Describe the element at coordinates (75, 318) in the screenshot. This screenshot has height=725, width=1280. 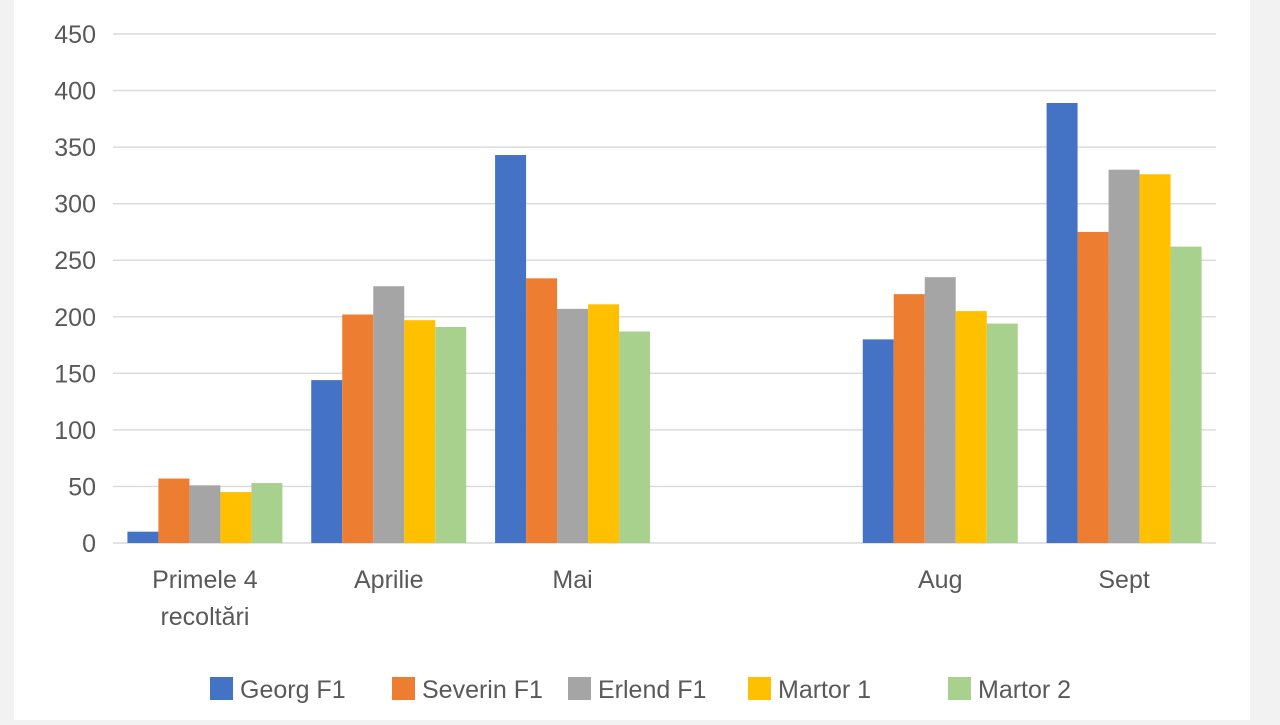
I see `y-tick-label: 200` at that location.